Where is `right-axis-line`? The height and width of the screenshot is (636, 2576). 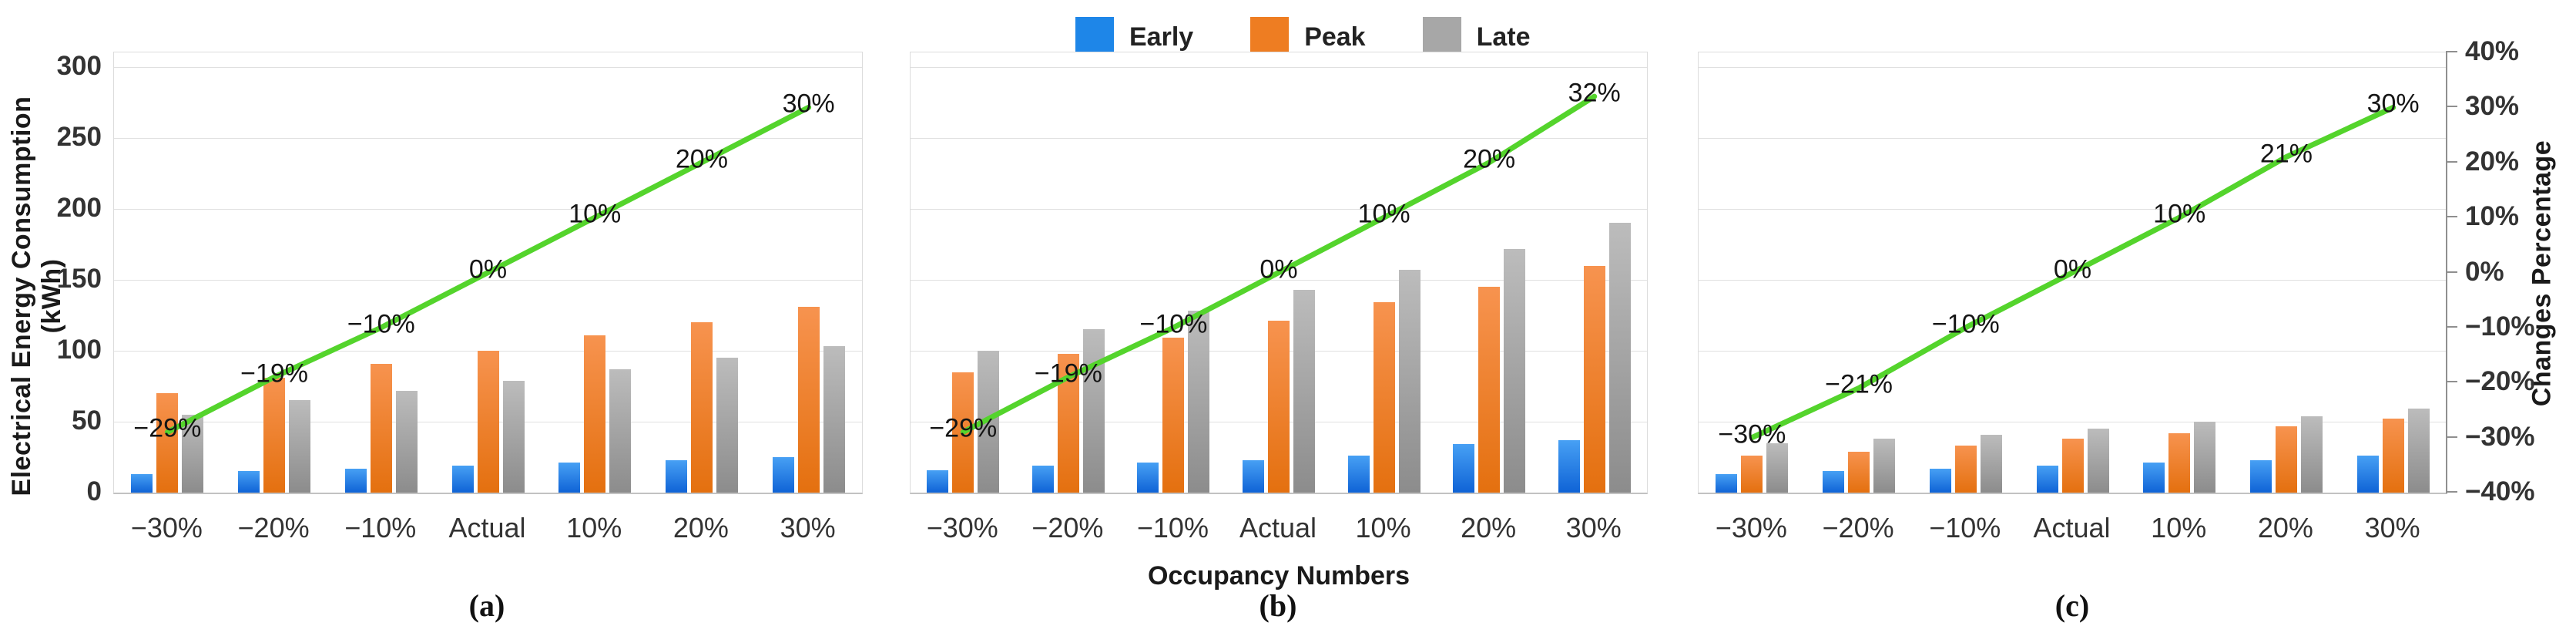 right-axis-line is located at coordinates (2446, 272).